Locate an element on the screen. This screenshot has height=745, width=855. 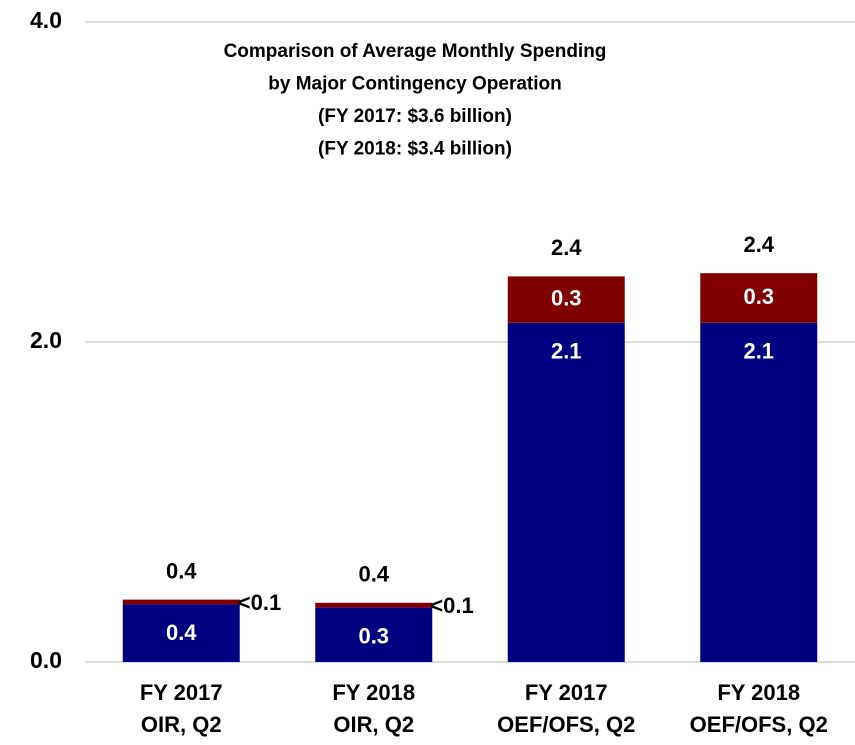
chart-title: by Major Contingency Operation is located at coordinates (414, 84).